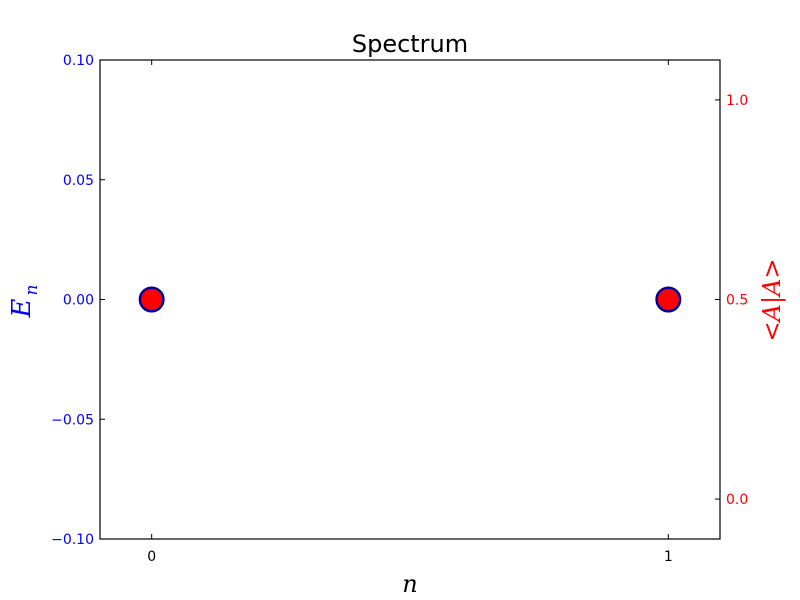 The image size is (800, 600). Describe the element at coordinates (32, 290) in the screenshot. I see `y-left-label-sub: n` at that location.